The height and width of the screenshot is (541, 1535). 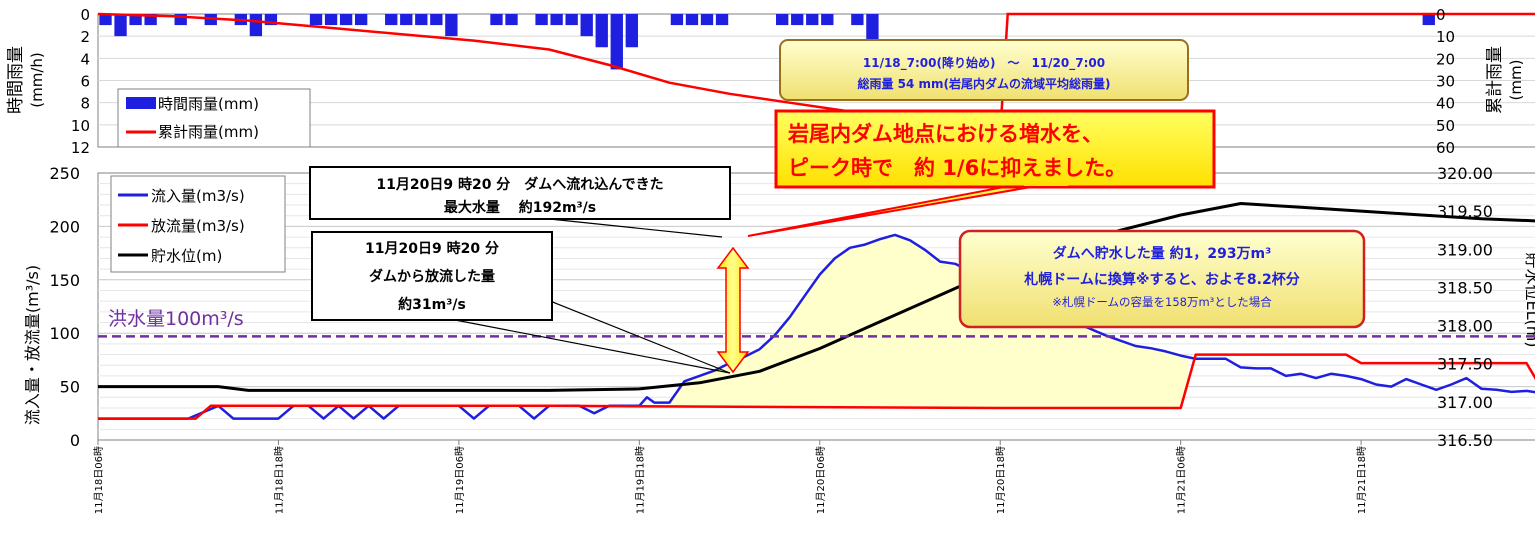 What do you see at coordinates (1495, 80) in the screenshot?
I see `rain-right-axis-label: 累計雨量` at bounding box center [1495, 80].